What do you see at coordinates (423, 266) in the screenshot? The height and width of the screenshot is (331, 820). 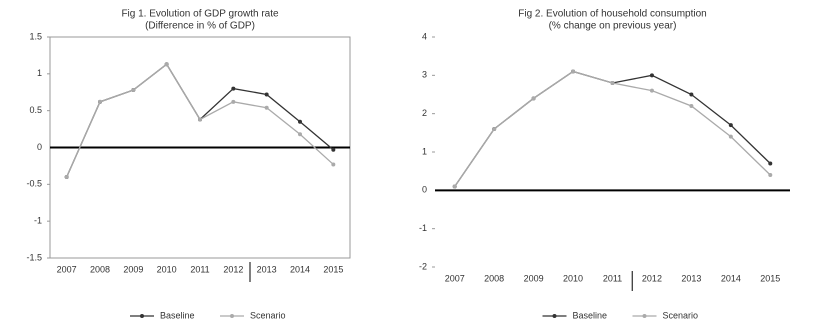 I see `y-tick-label: -2` at bounding box center [423, 266].